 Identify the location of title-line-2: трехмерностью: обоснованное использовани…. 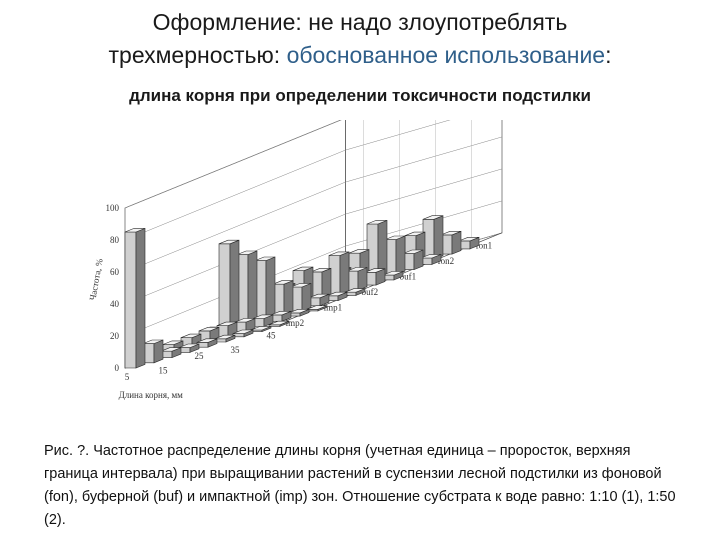
(360, 55).